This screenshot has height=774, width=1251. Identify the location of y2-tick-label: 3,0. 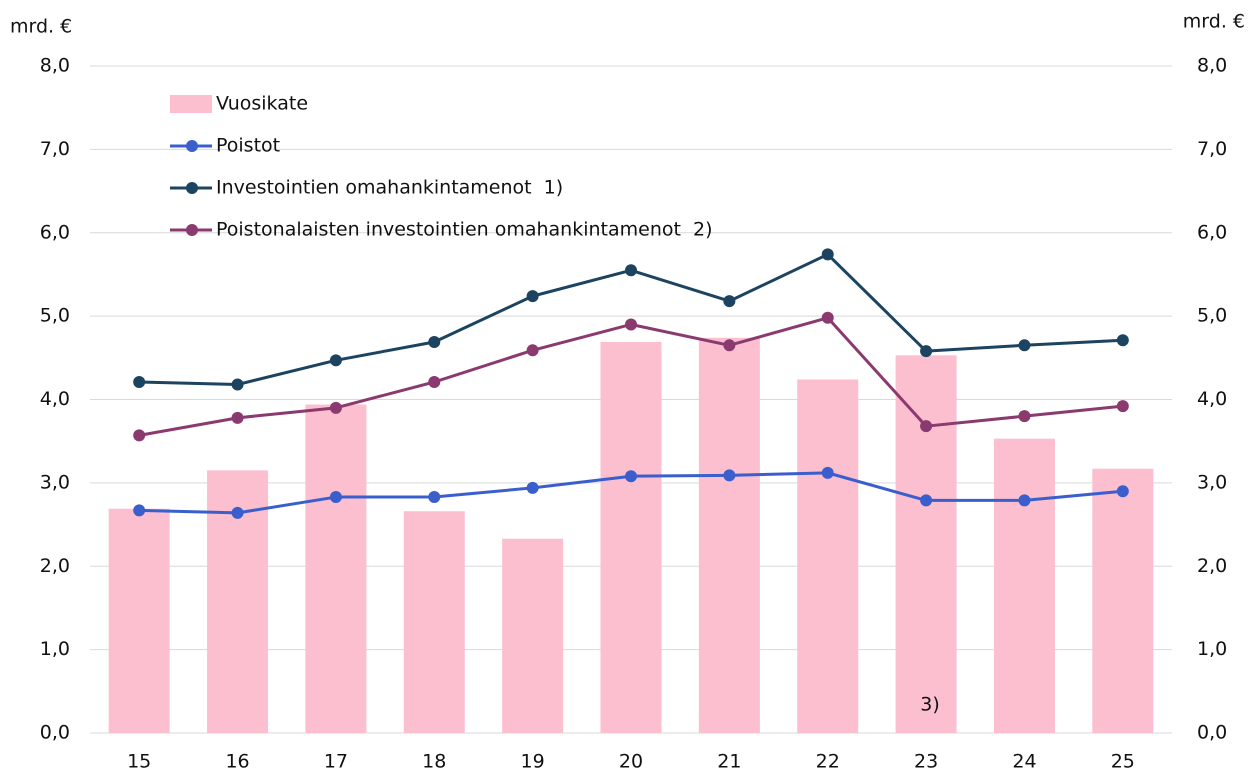
(1212, 482).